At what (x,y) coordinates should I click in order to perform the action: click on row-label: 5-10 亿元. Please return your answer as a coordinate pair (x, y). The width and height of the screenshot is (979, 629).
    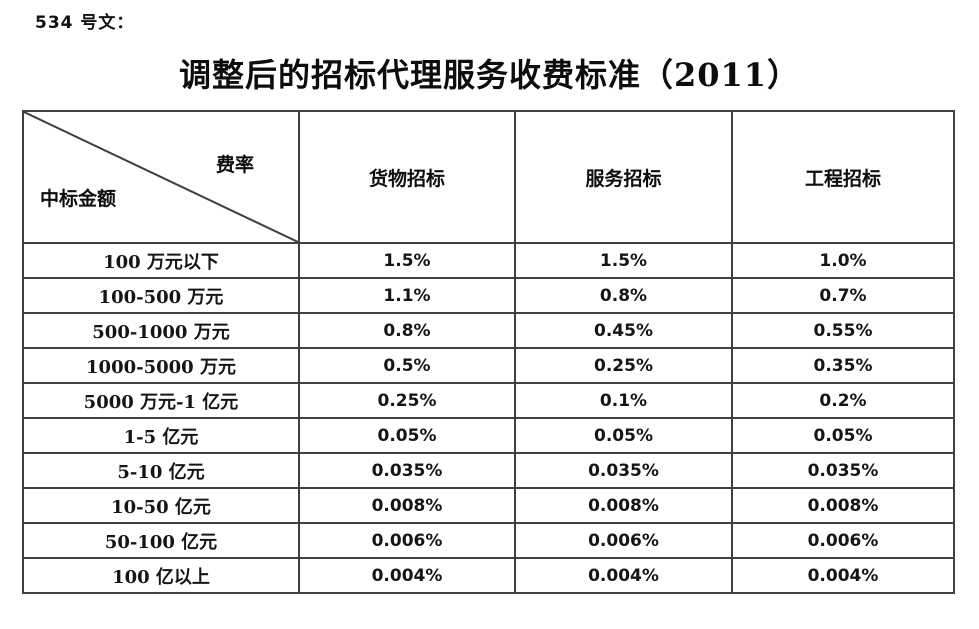
    Looking at the image, I should click on (161, 470).